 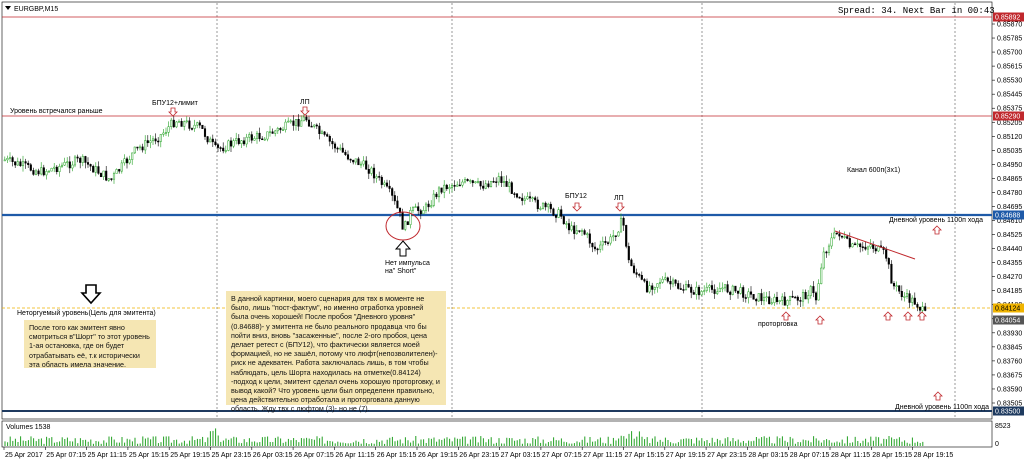 I want to click on time-tick: 25 Apr 15:15, so click(x=149, y=455).